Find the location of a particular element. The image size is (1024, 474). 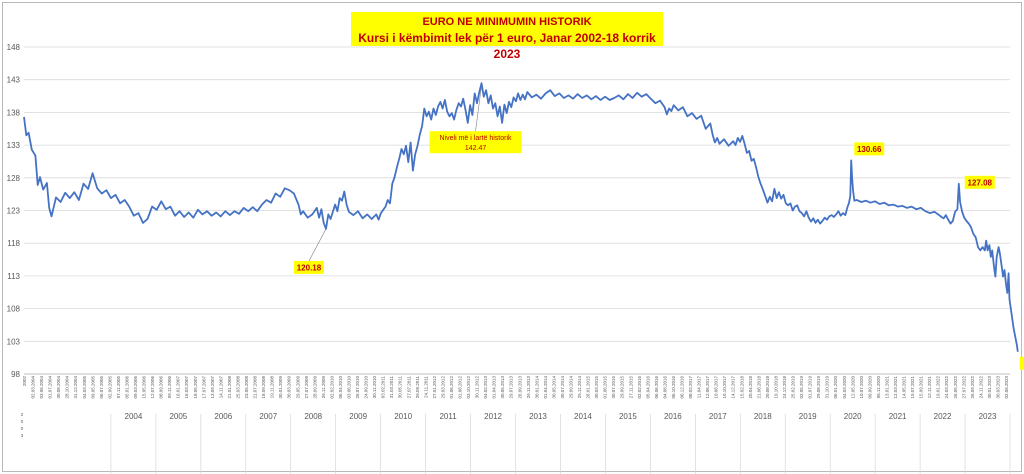

x-year-label: 2020 is located at coordinates (853, 416).